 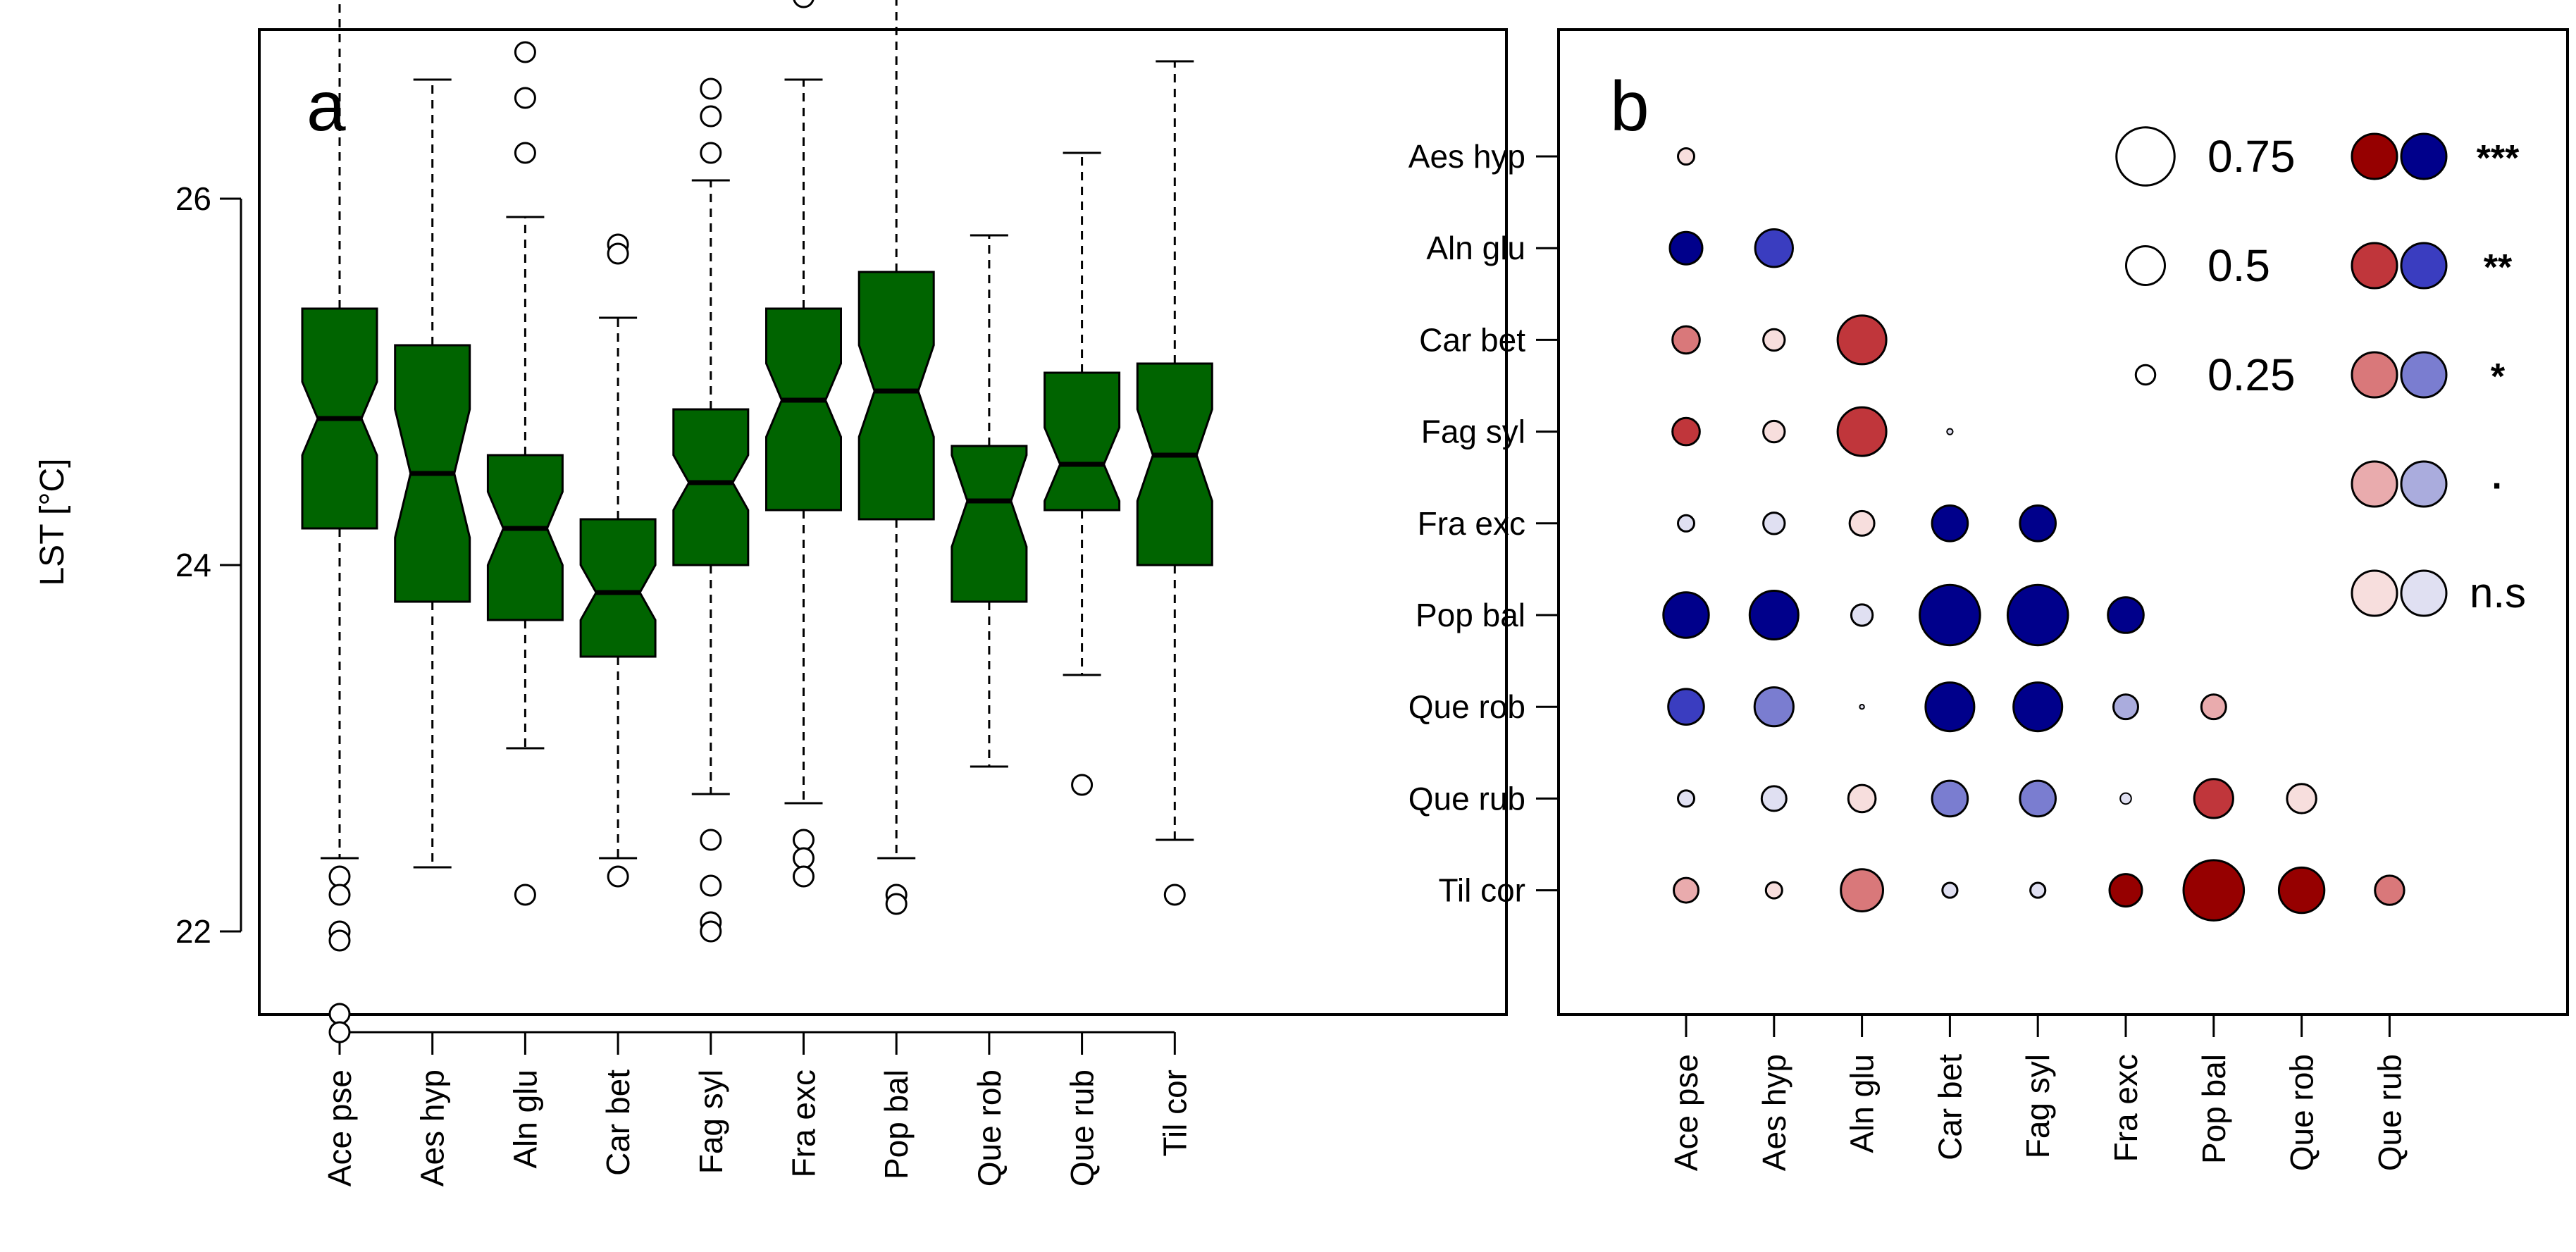 I want to click on row-label: Car bet, so click(x=1472, y=339).